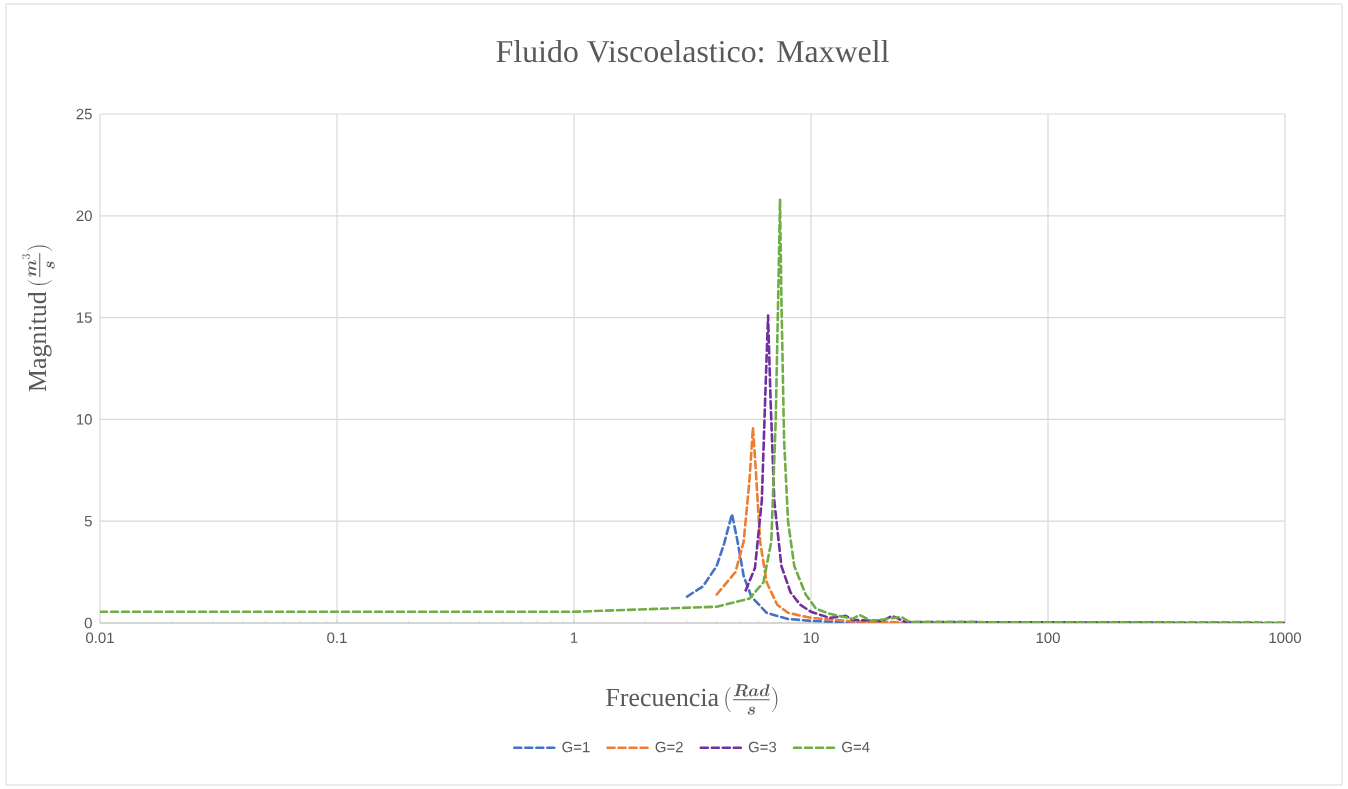  Describe the element at coordinates (856, 747) in the screenshot. I see `legend-label: G=4` at that location.